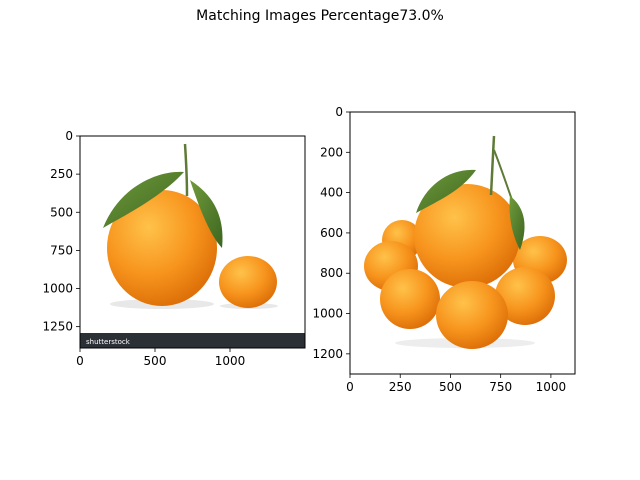 Image resolution: width=640 pixels, height=480 pixels. I want to click on figure-title: Matching Images Percentage73.0%, so click(320, 16).